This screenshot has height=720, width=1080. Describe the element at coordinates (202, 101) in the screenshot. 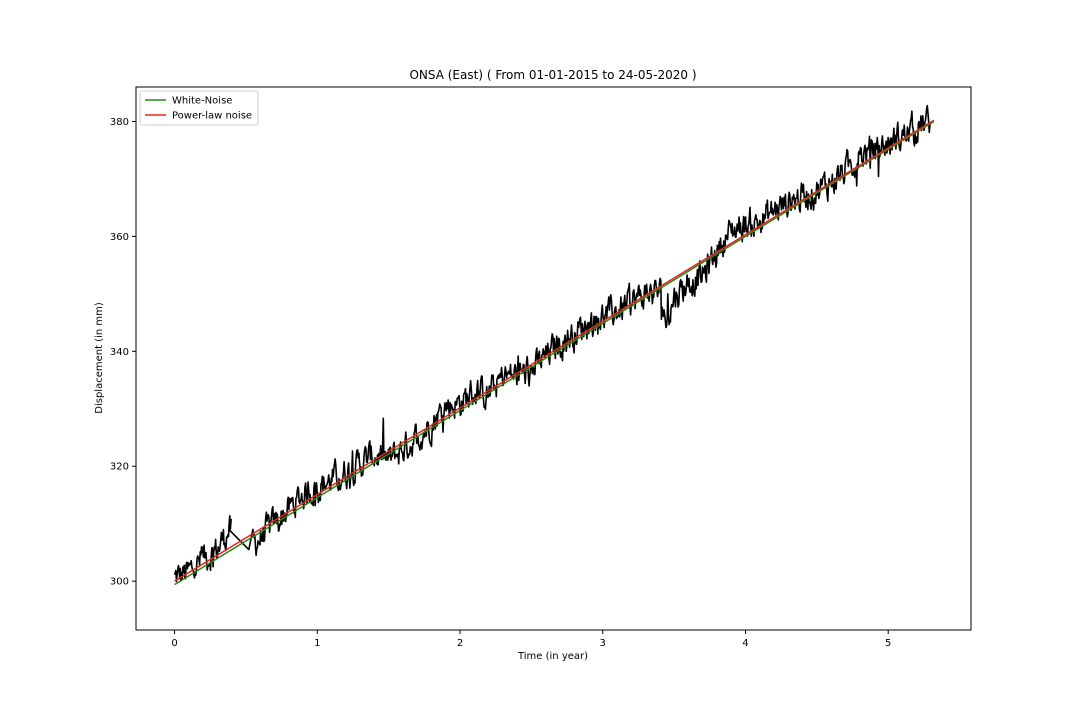

I see `legend-label-white-noise: White-Noise` at that location.